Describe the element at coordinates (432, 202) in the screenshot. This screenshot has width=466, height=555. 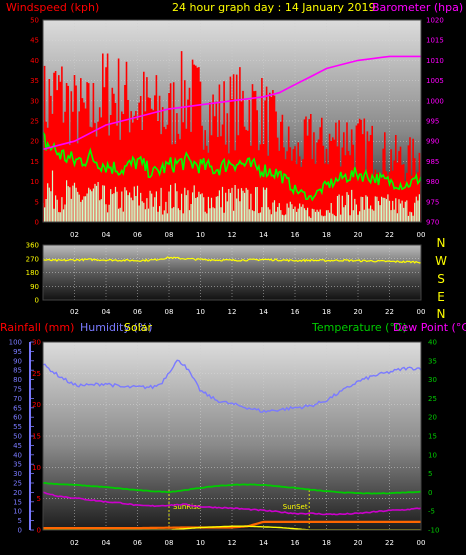
I see `baro-y-tick-label: 975` at that location.